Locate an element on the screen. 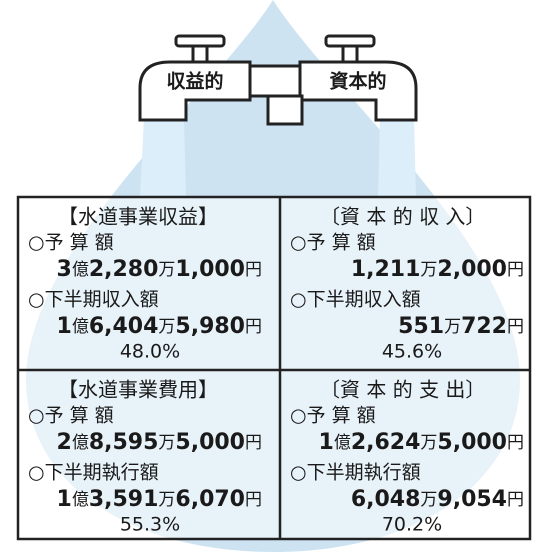 Image resolution: width=546 pixels, height=552 pixels. faucet is located at coordinates (278, 80).